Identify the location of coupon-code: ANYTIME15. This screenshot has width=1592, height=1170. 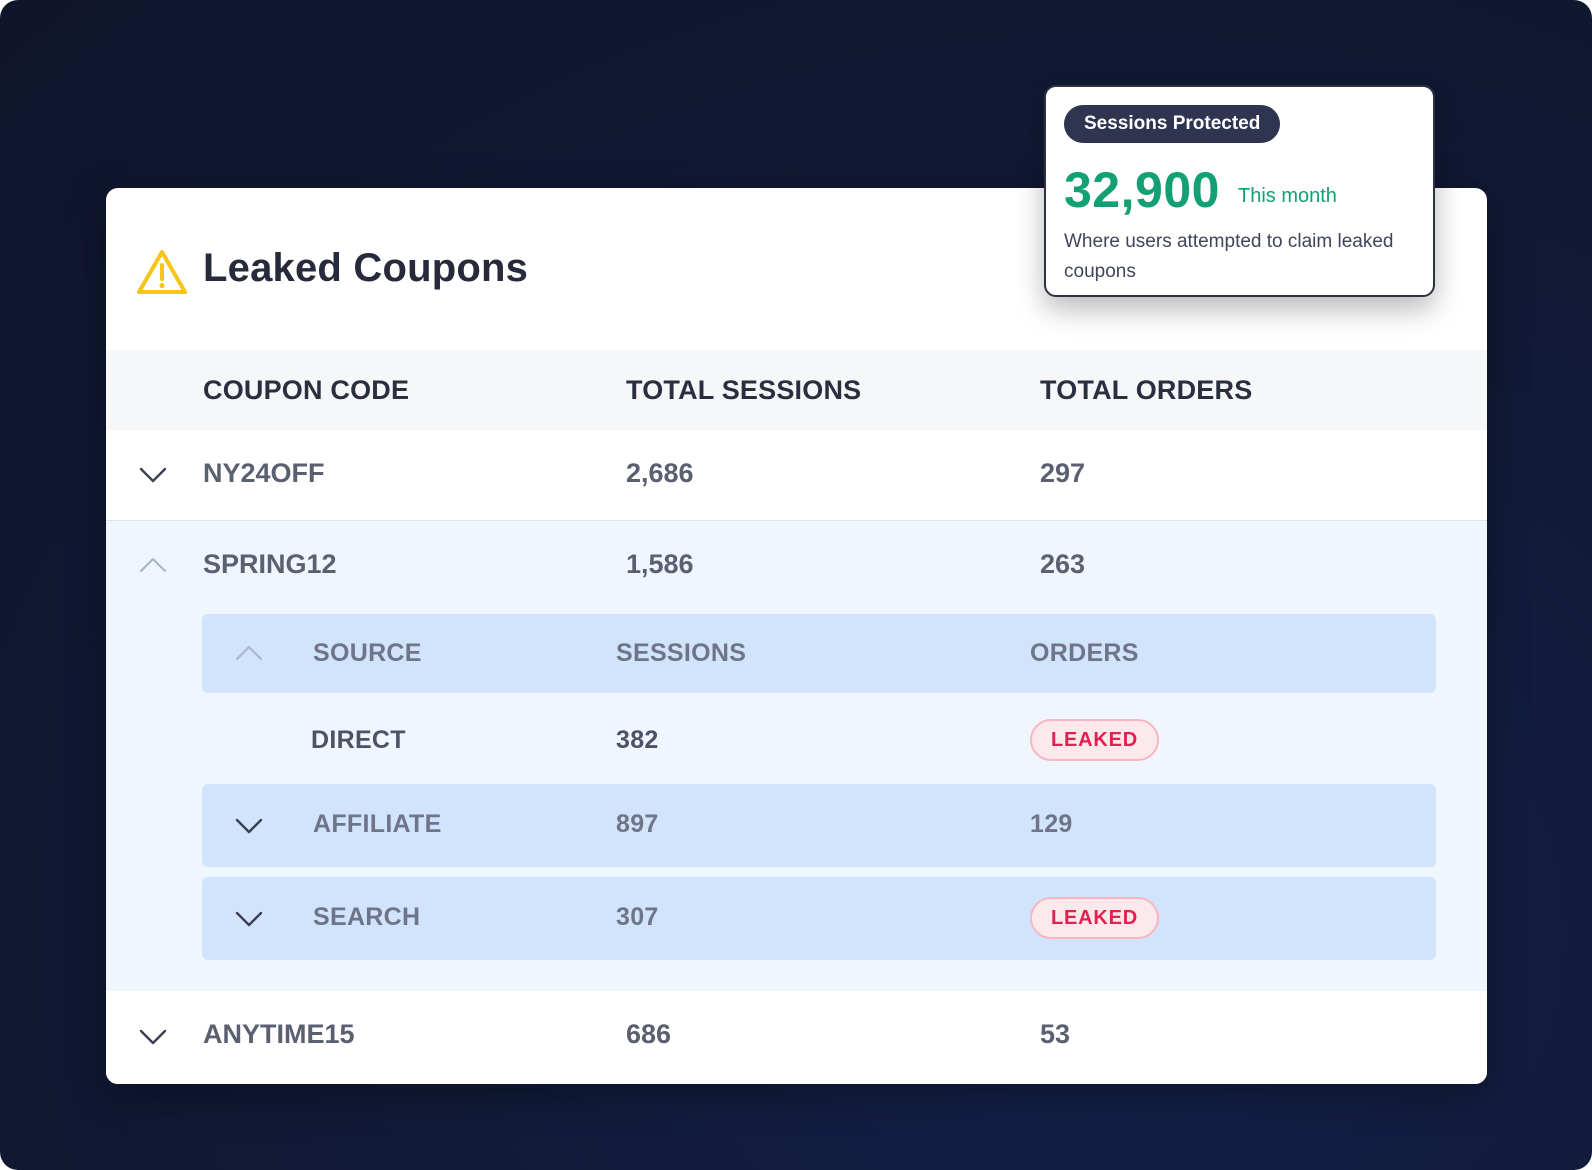
(279, 1034).